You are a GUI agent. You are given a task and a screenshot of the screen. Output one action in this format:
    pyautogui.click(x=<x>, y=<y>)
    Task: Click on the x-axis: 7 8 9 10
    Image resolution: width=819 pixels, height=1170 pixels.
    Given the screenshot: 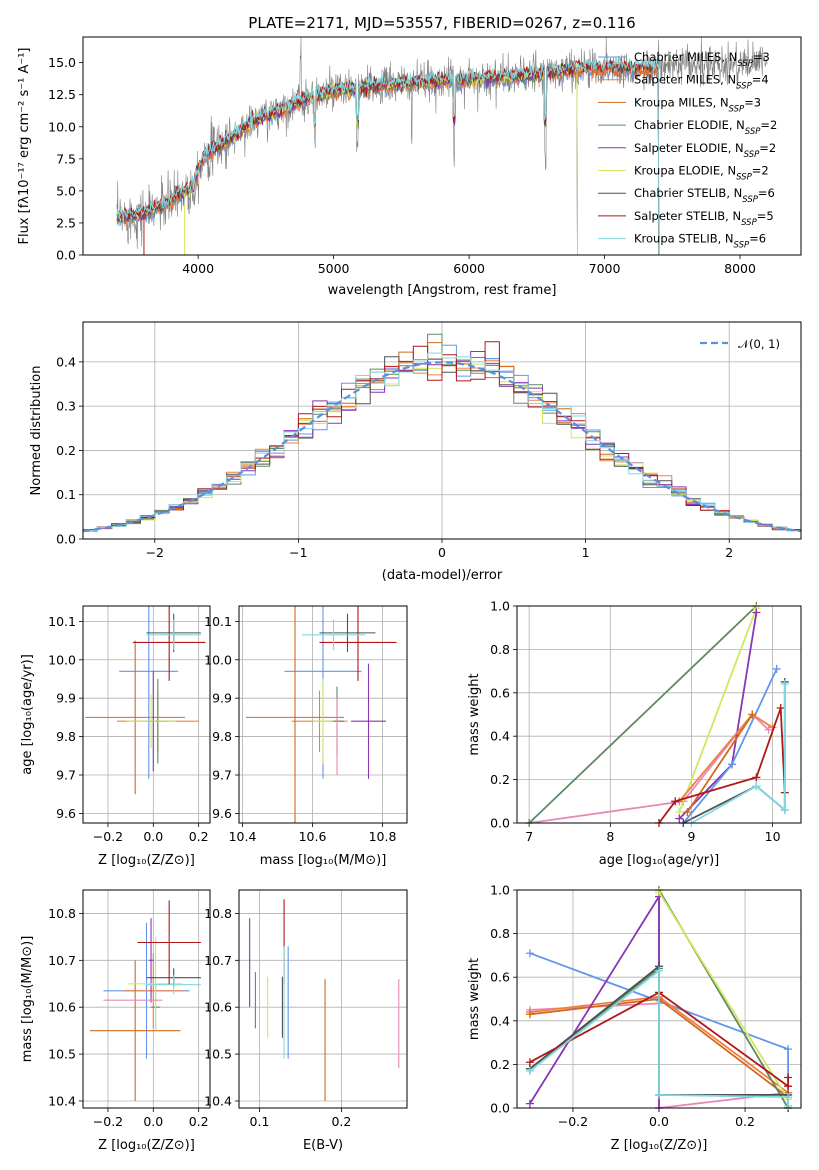 What is the action you would take?
    pyautogui.click(x=653, y=833)
    